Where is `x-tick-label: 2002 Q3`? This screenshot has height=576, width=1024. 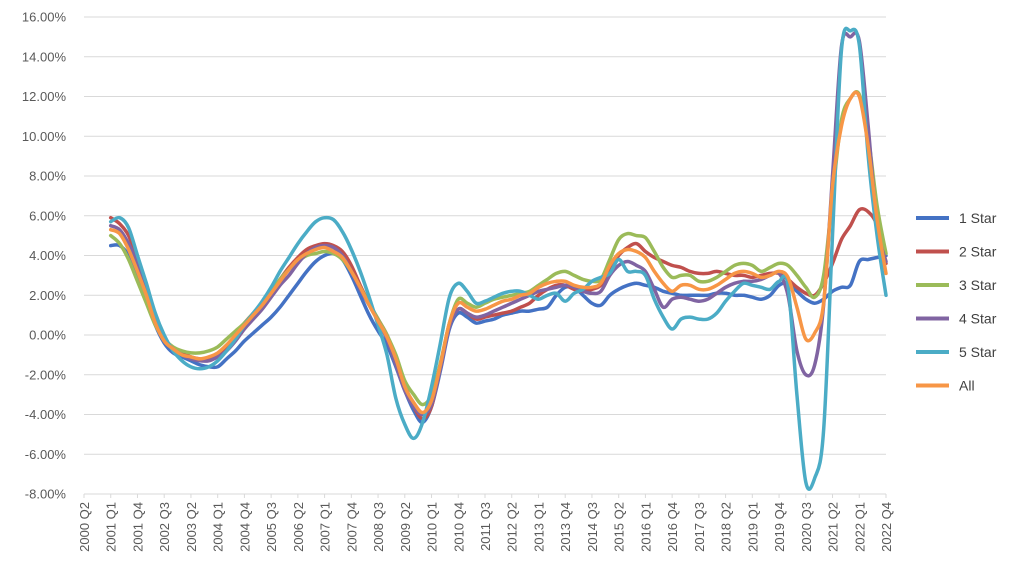 x-tick-label: 2002 Q3 is located at coordinates (164, 527).